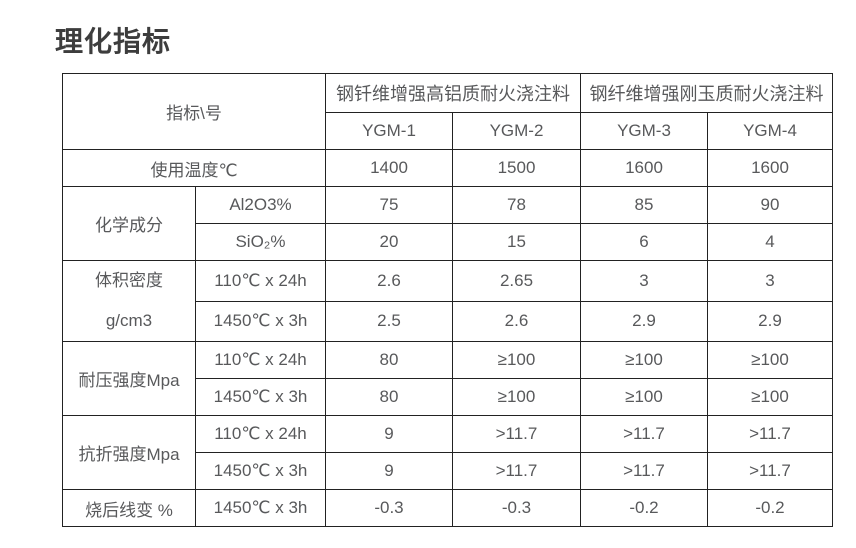  What do you see at coordinates (194, 111) in the screenshot?
I see `corner-header-cell: 指标\号` at bounding box center [194, 111].